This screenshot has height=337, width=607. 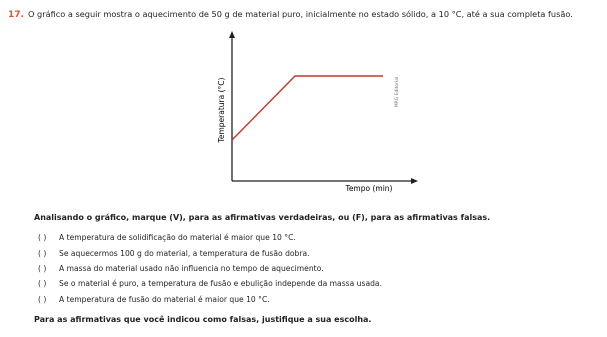 I want to click on y-arrow, so click(x=232, y=34).